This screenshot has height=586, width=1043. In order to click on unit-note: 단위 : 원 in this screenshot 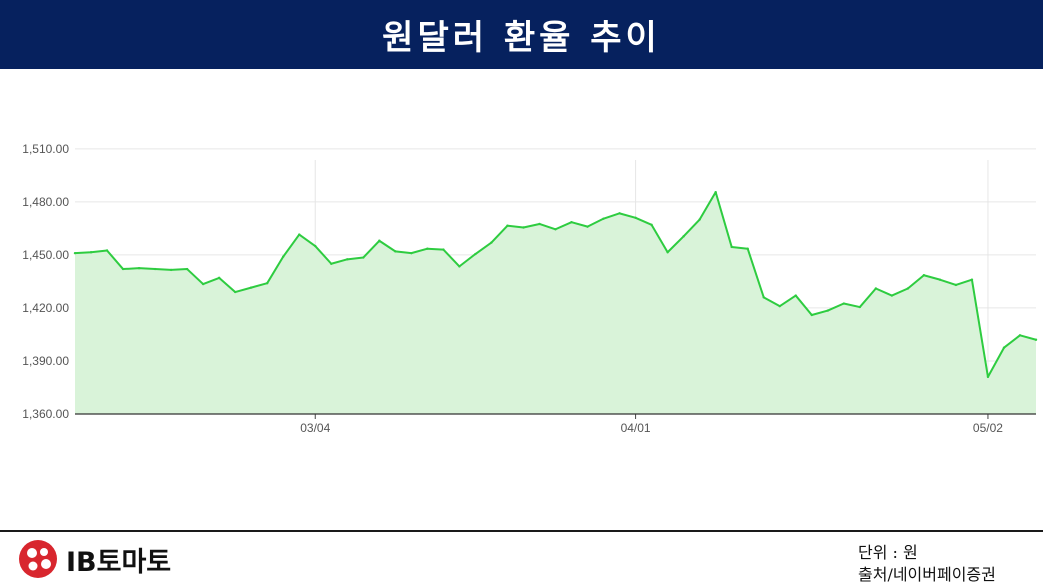, I will do `click(888, 552)`.